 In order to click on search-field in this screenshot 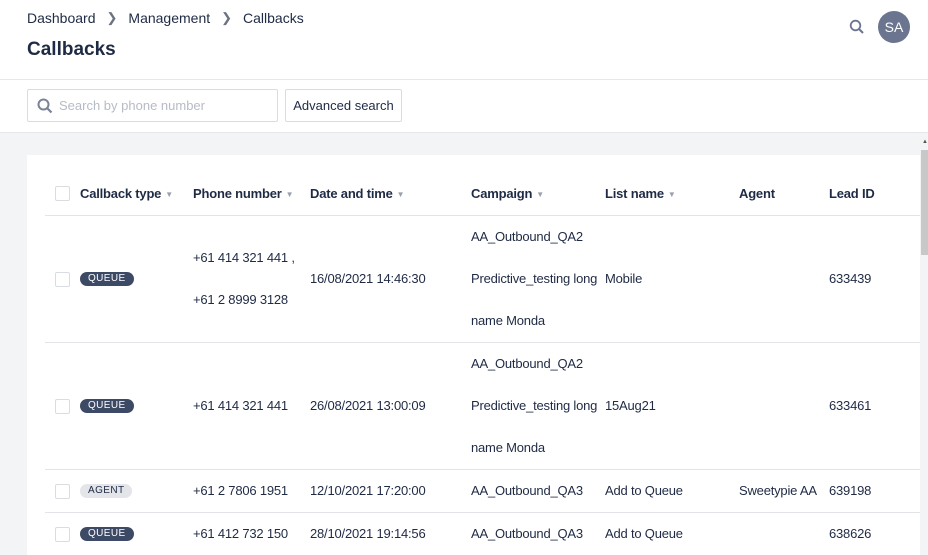, I will do `click(152, 105)`.